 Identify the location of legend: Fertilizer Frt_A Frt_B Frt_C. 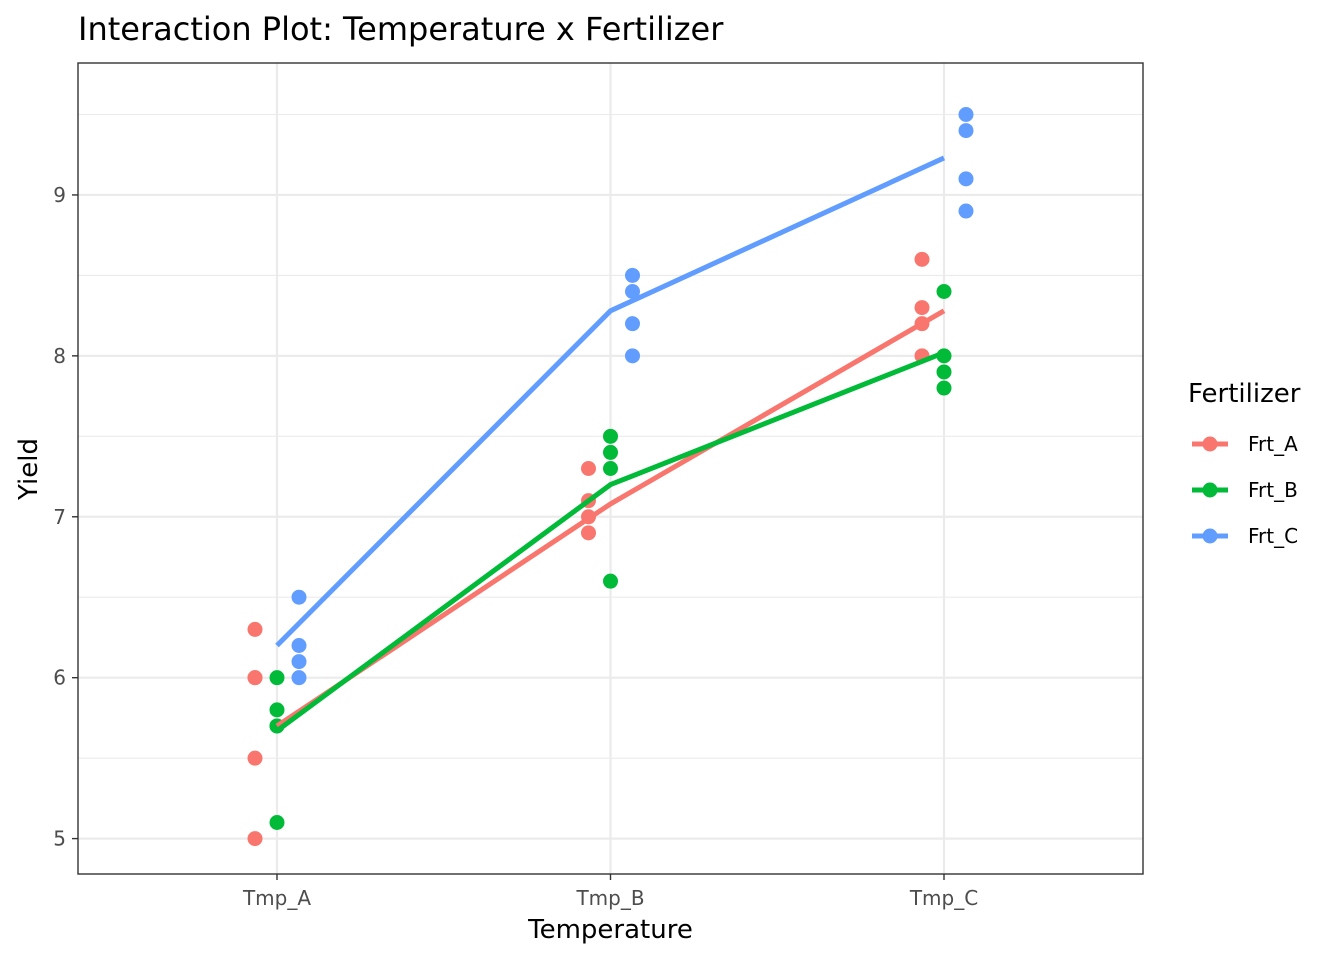
(1244, 463).